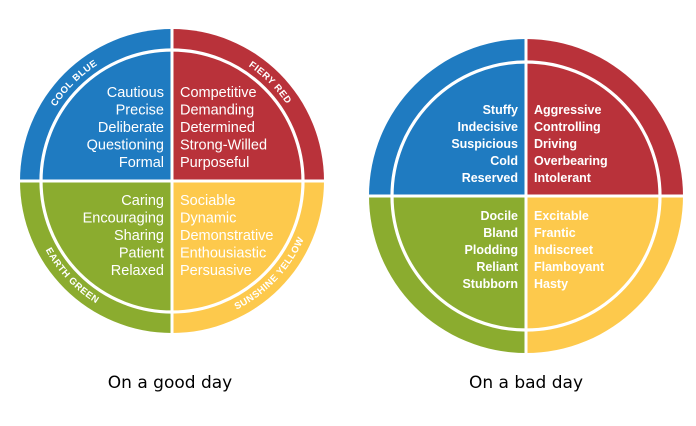 This screenshot has width=696, height=426. I want to click on trait-blue: Stuffy, so click(500, 110).